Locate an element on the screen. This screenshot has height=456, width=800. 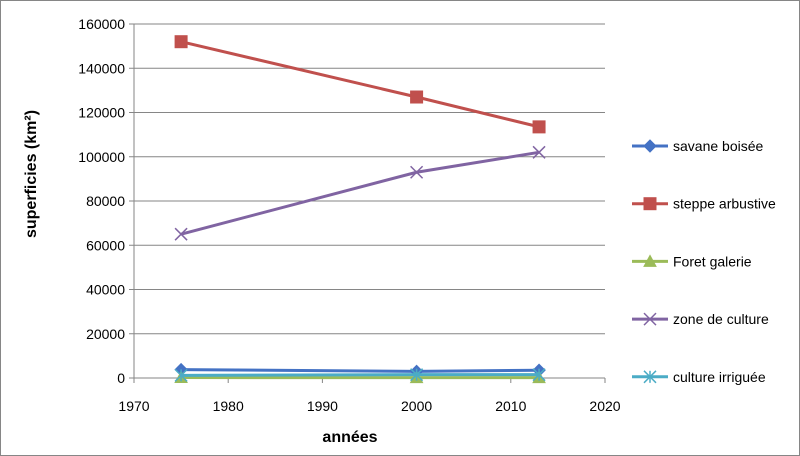
y-tick-label: 40000 is located at coordinates (105, 290).